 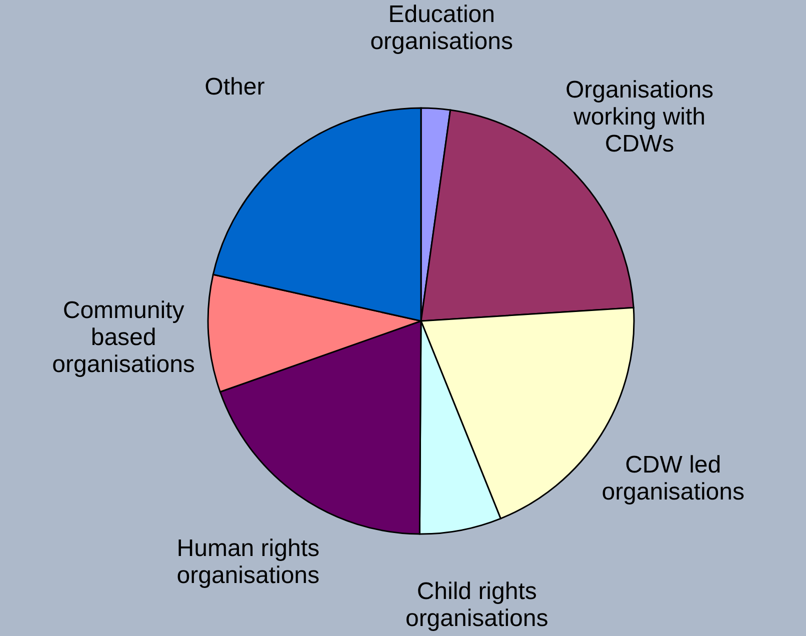 What do you see at coordinates (441, 28) in the screenshot?
I see `slice-label: Education organisations` at bounding box center [441, 28].